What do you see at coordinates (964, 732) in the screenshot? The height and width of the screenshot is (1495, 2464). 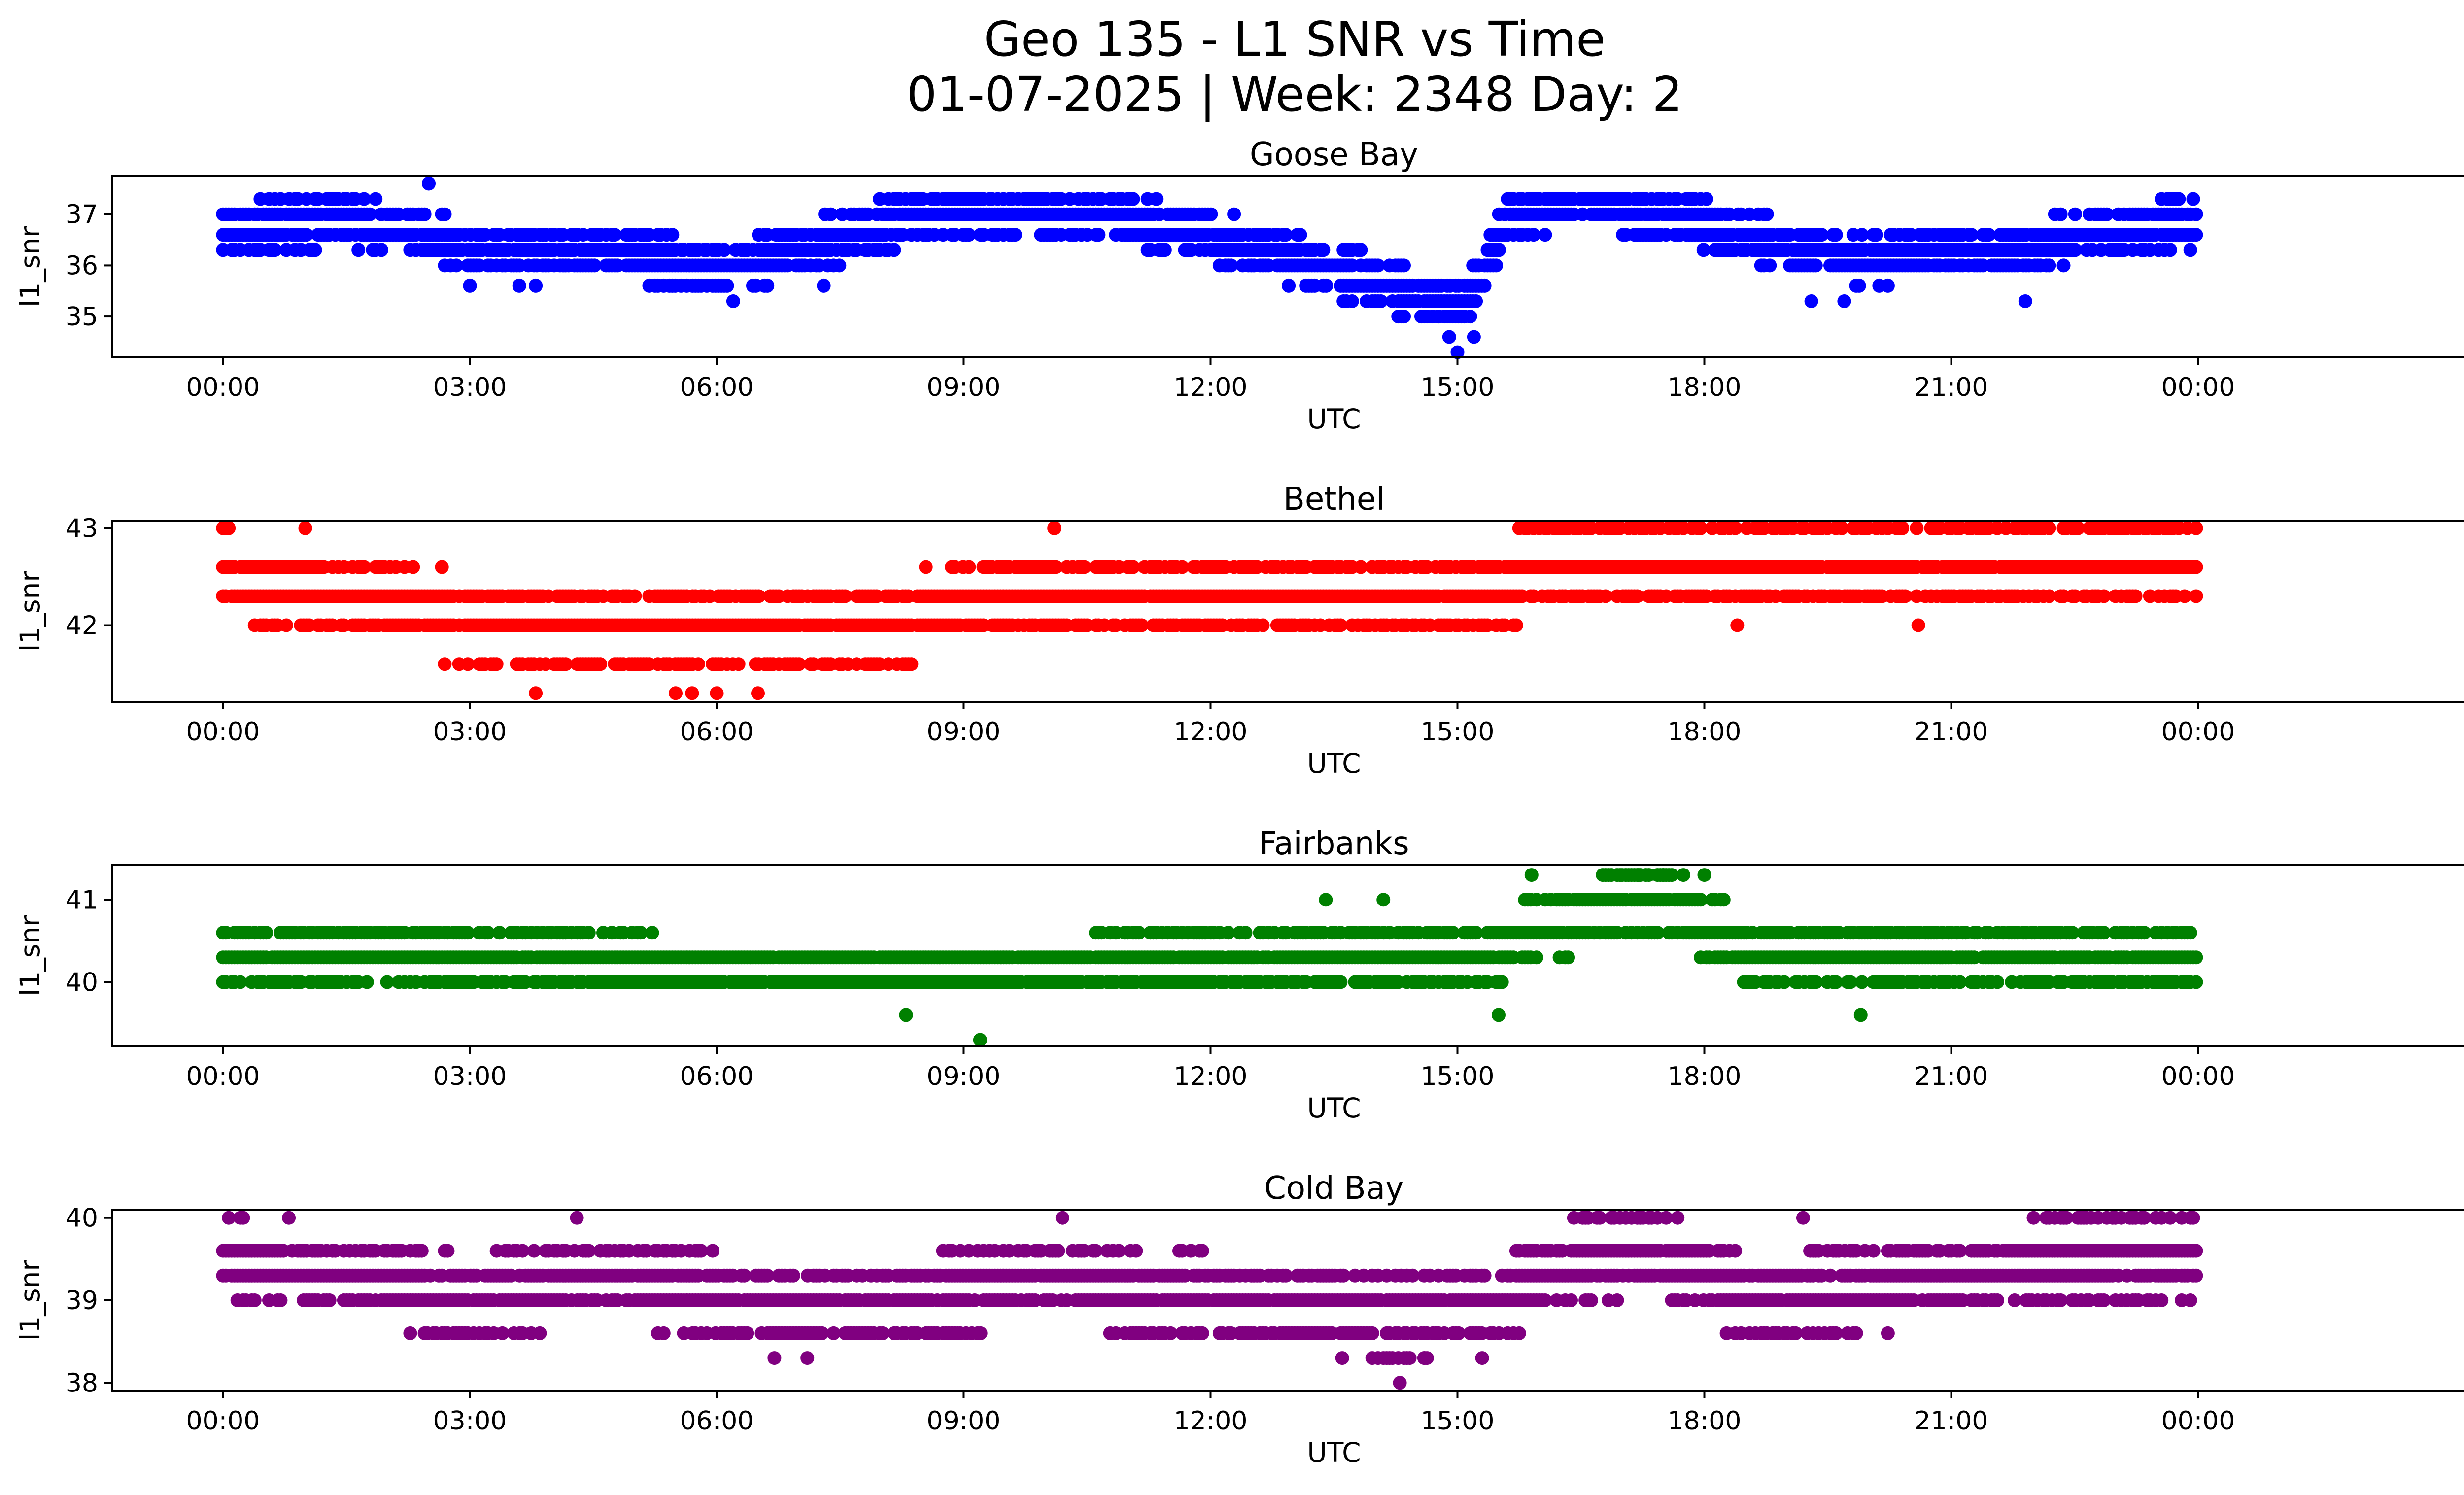 I see `x-tick-label: 09:00` at bounding box center [964, 732].